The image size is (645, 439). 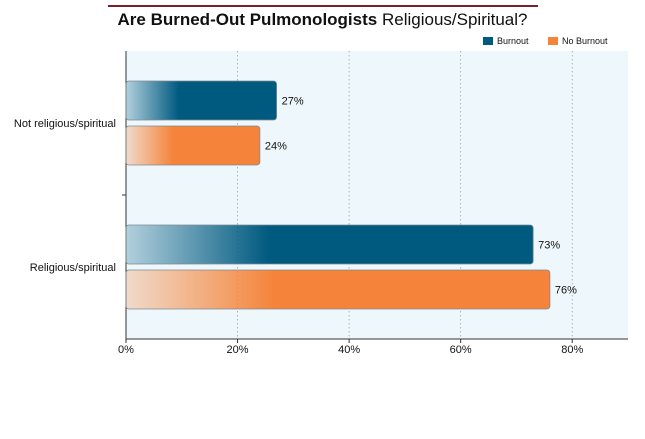 What do you see at coordinates (293, 102) in the screenshot?
I see `data-label-0-0: 27%` at bounding box center [293, 102].